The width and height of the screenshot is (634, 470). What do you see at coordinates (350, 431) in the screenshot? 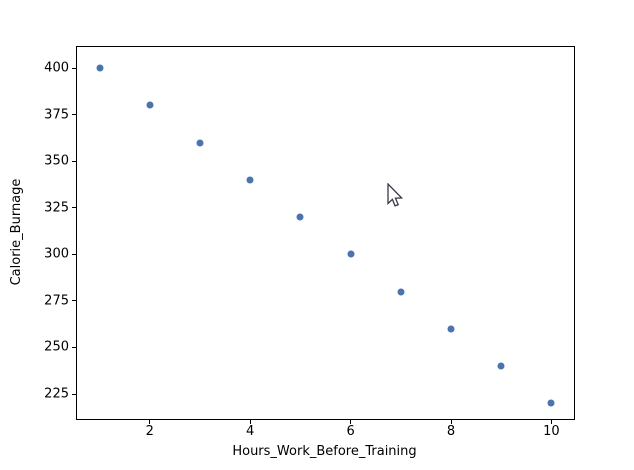
I see `x-tick-label: 6` at bounding box center [350, 431].